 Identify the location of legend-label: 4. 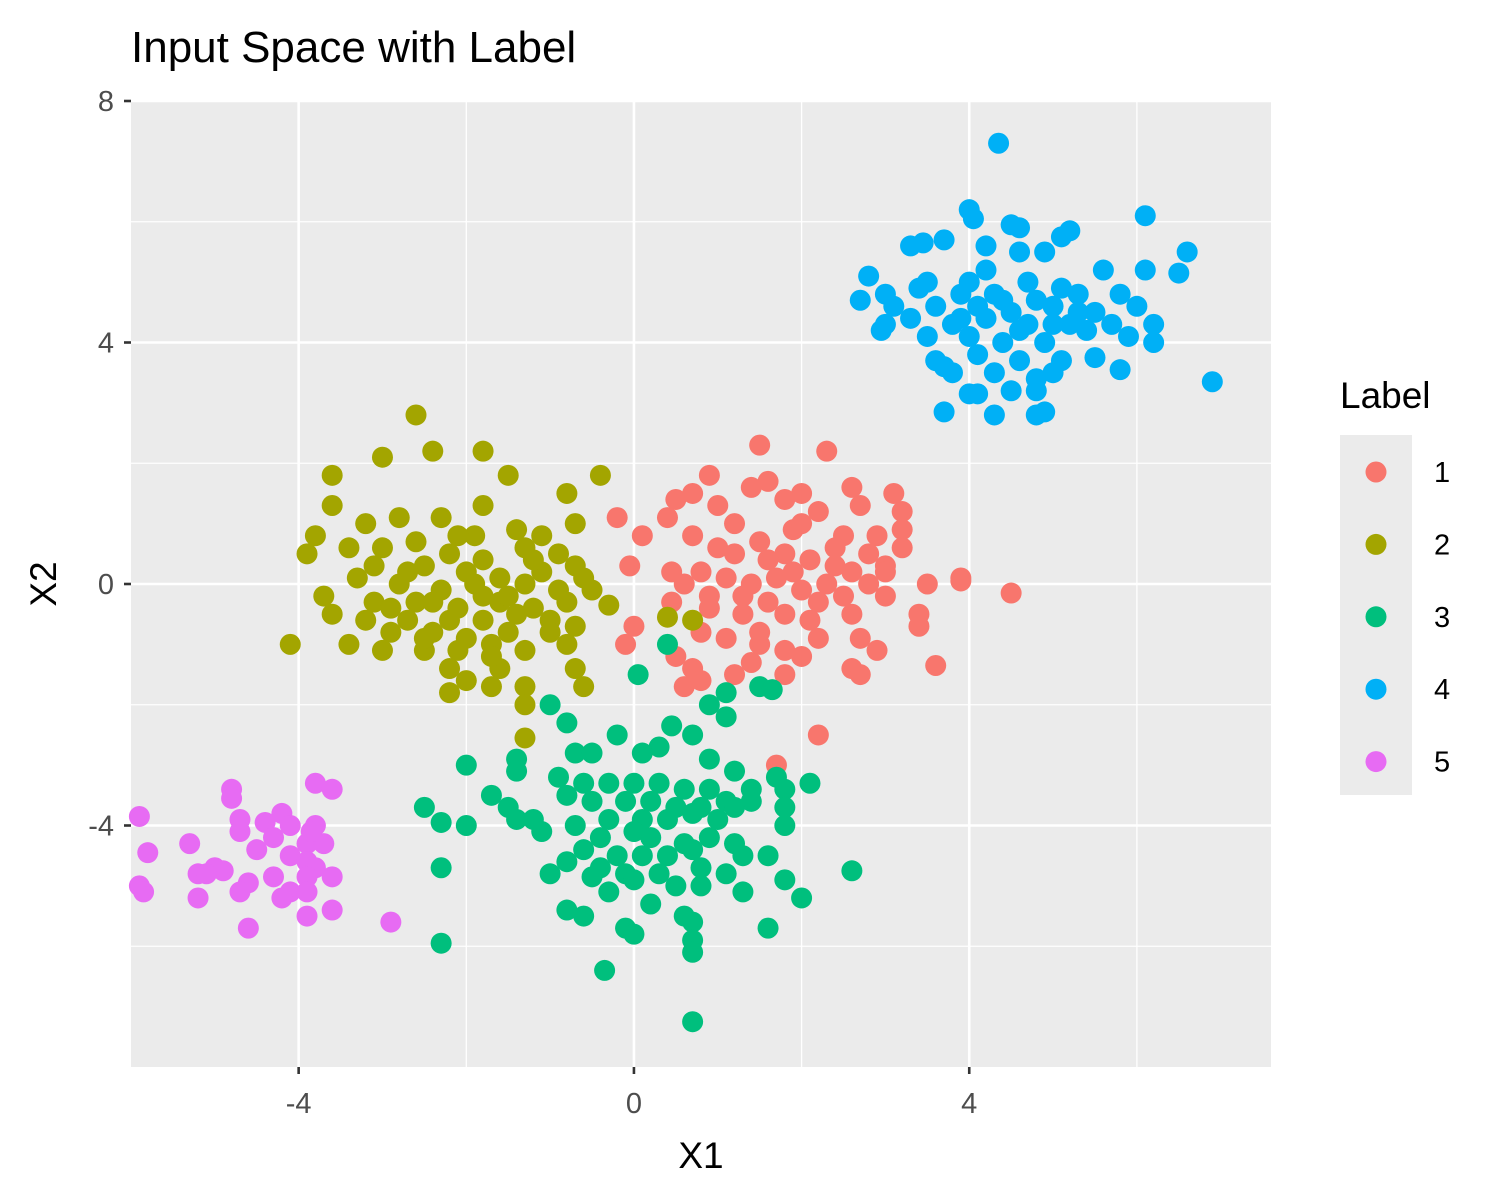
(1442, 690).